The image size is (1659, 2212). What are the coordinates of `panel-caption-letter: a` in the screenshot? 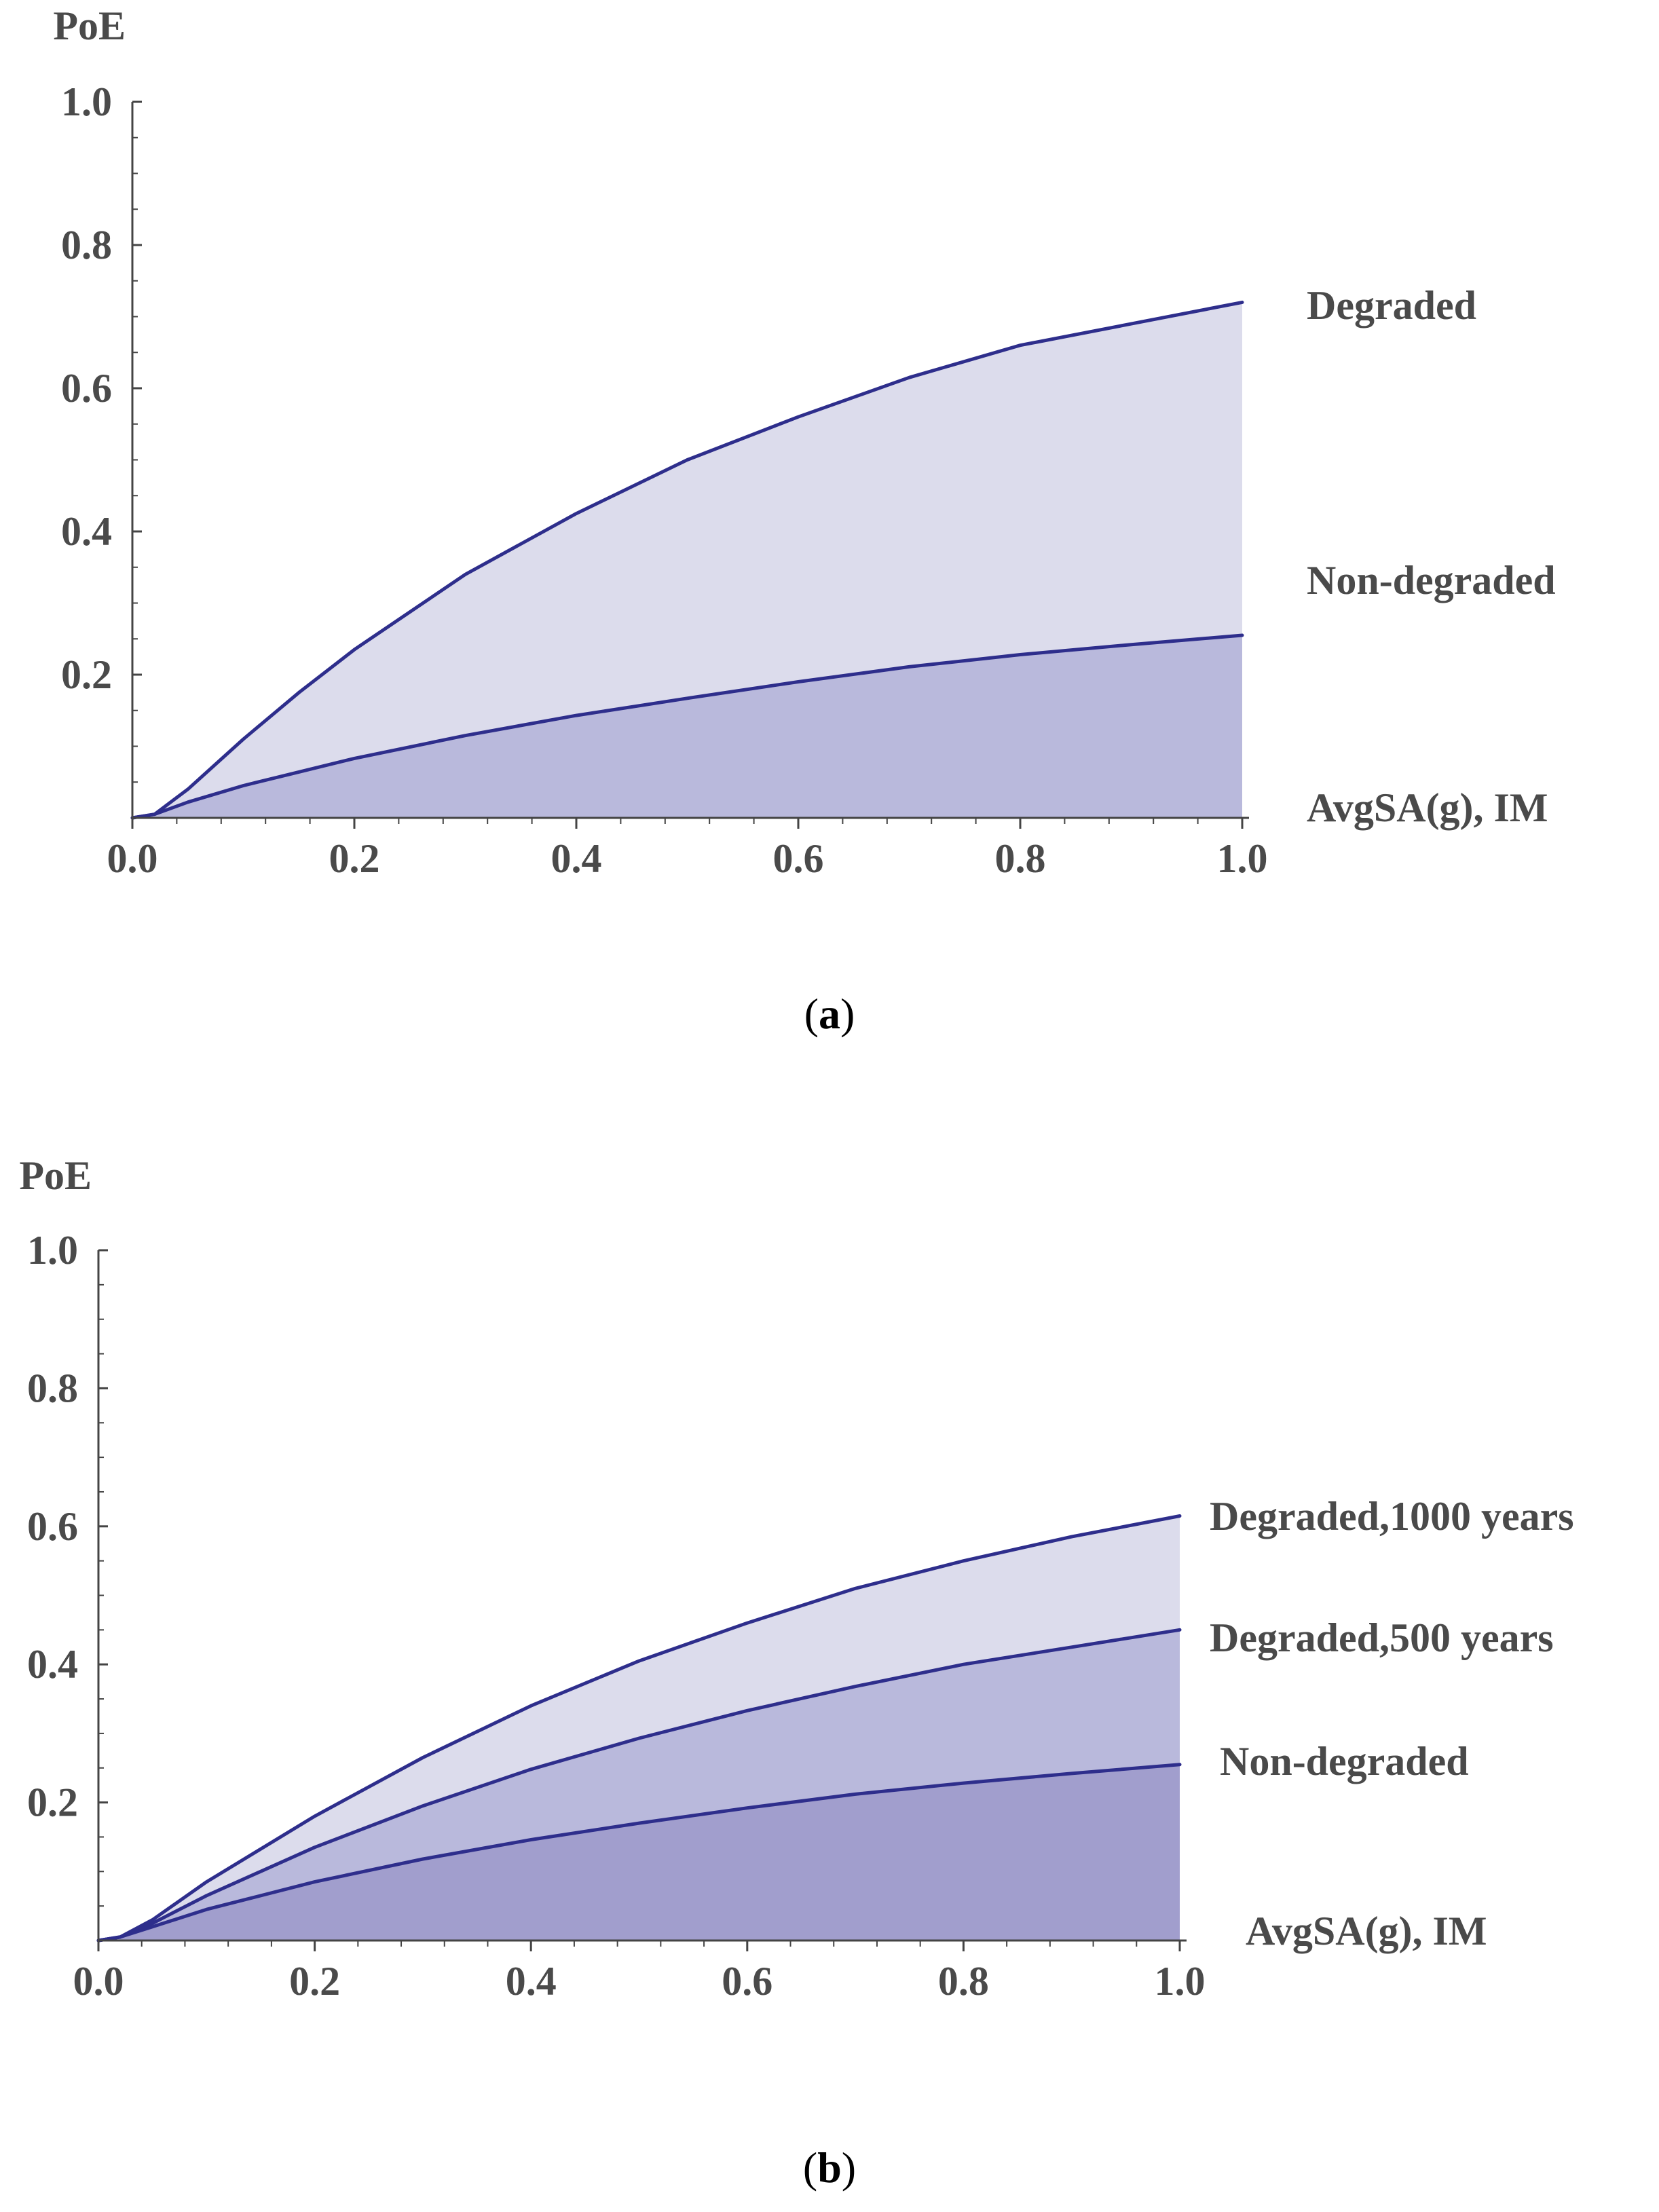 It's located at (829, 1014).